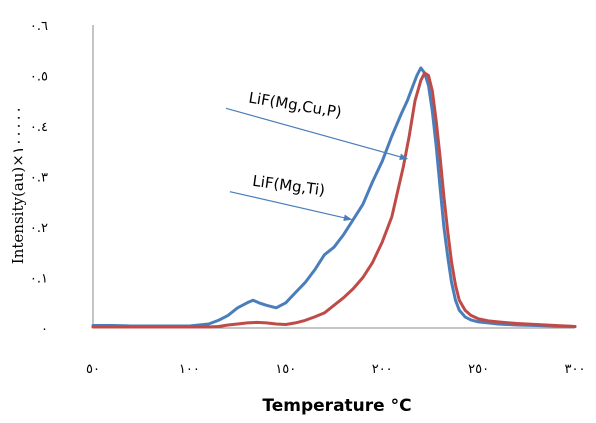  Describe the element at coordinates (335, 369) in the screenshot. I see `x-axis: ٥٠ ١٠٠ ١٥٠ ٢٠٠ ٢٥٠ ٣٠٠` at that location.